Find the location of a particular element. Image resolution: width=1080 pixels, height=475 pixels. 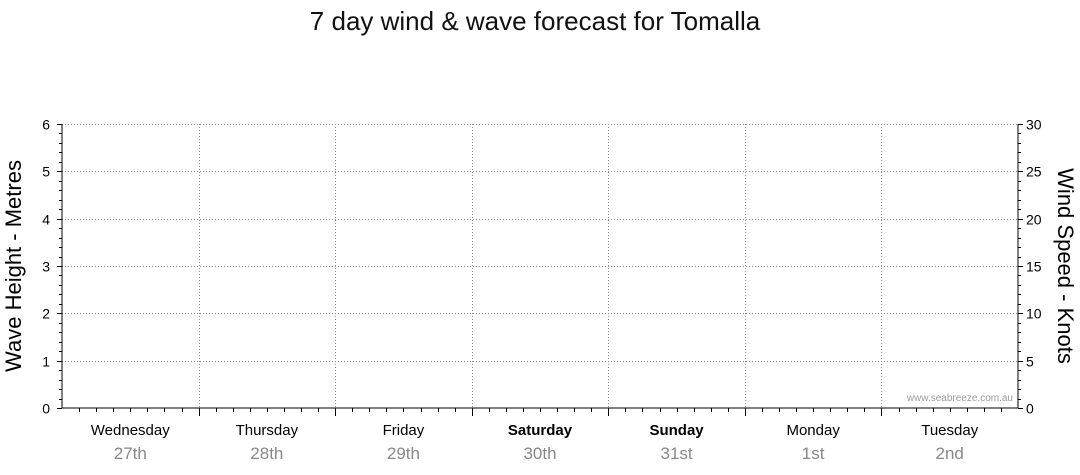

right-axis-ticks: 0 5 10 15 20 25 30 is located at coordinates (1030, 267).